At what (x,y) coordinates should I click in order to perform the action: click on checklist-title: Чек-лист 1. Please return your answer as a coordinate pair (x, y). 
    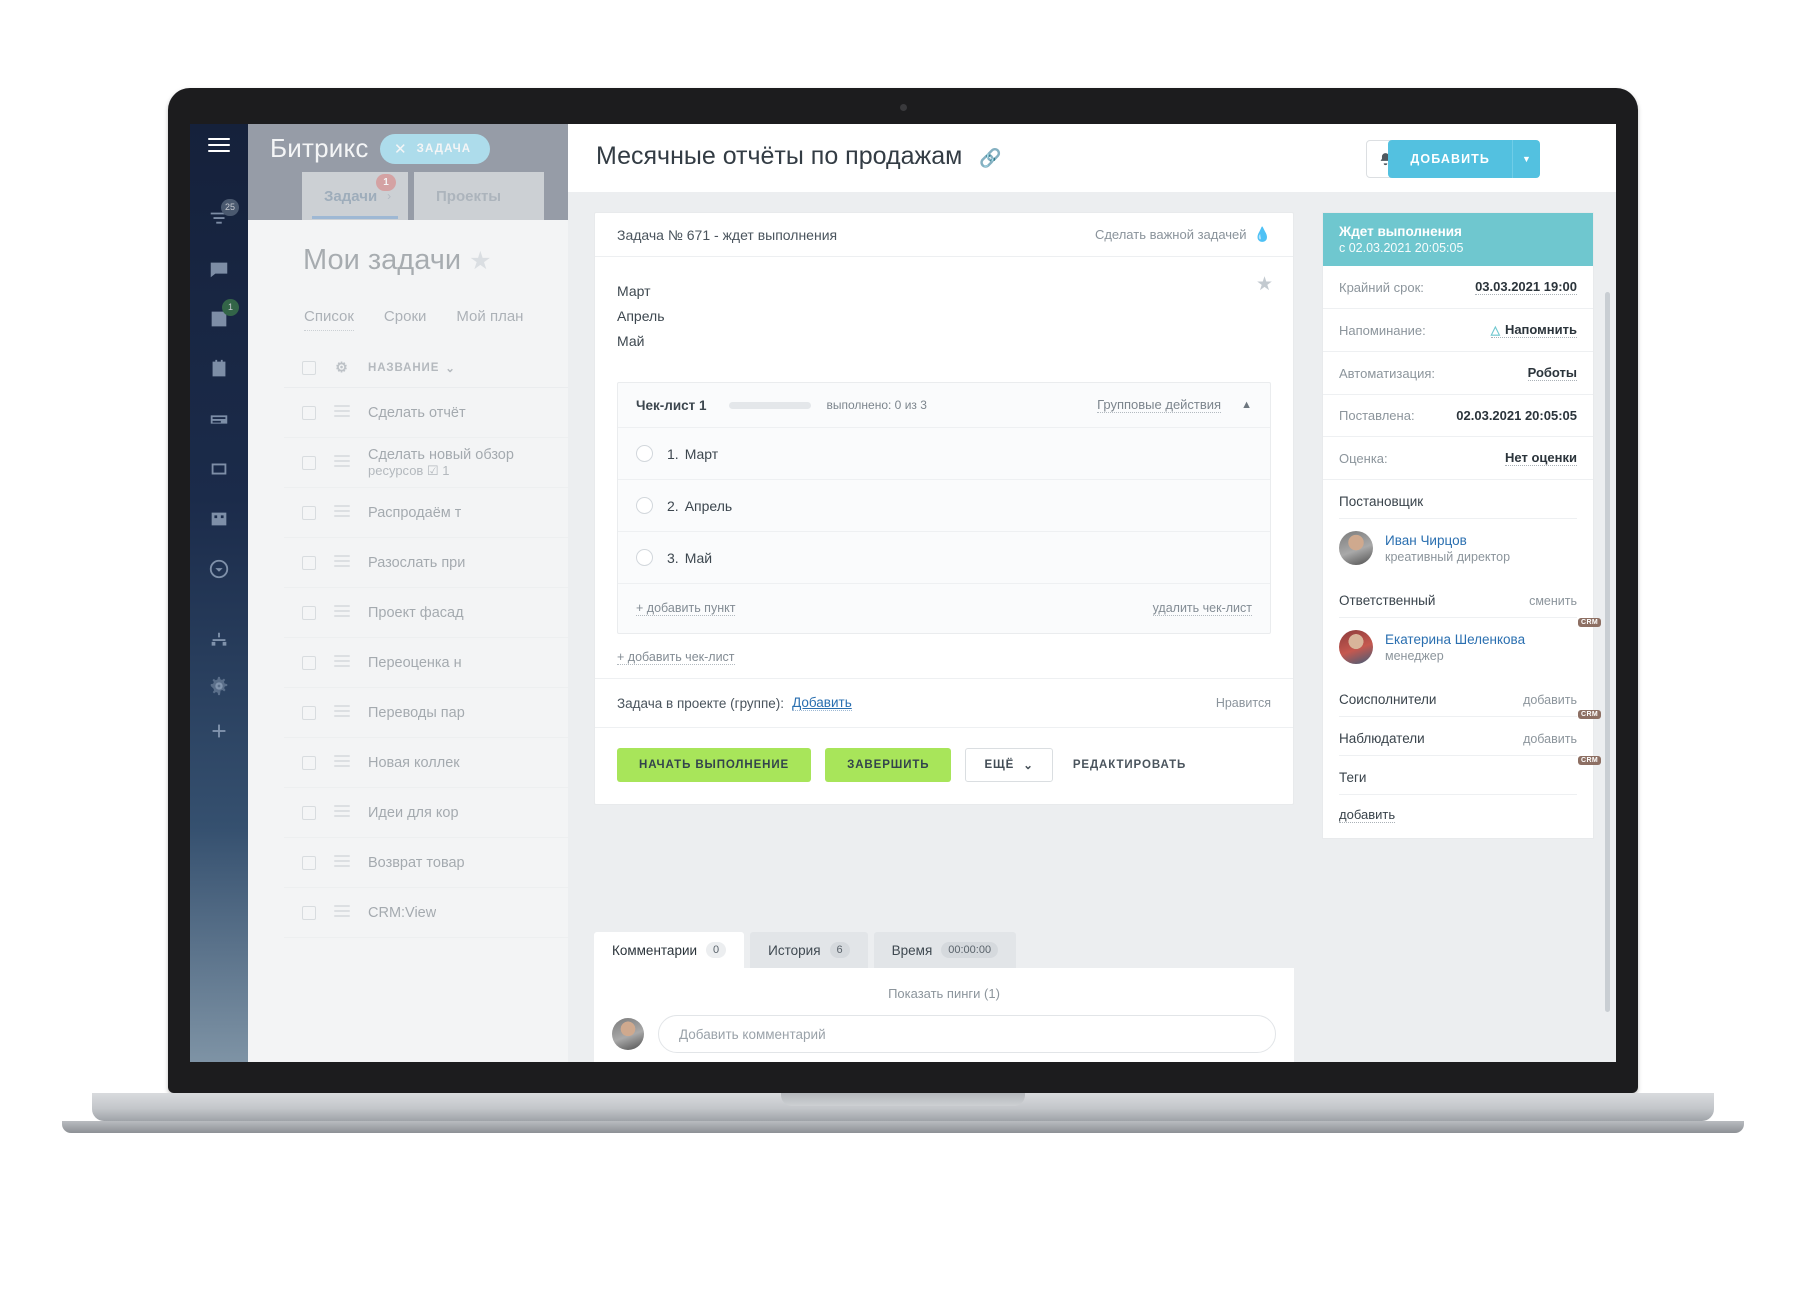
    Looking at the image, I should click on (671, 405).